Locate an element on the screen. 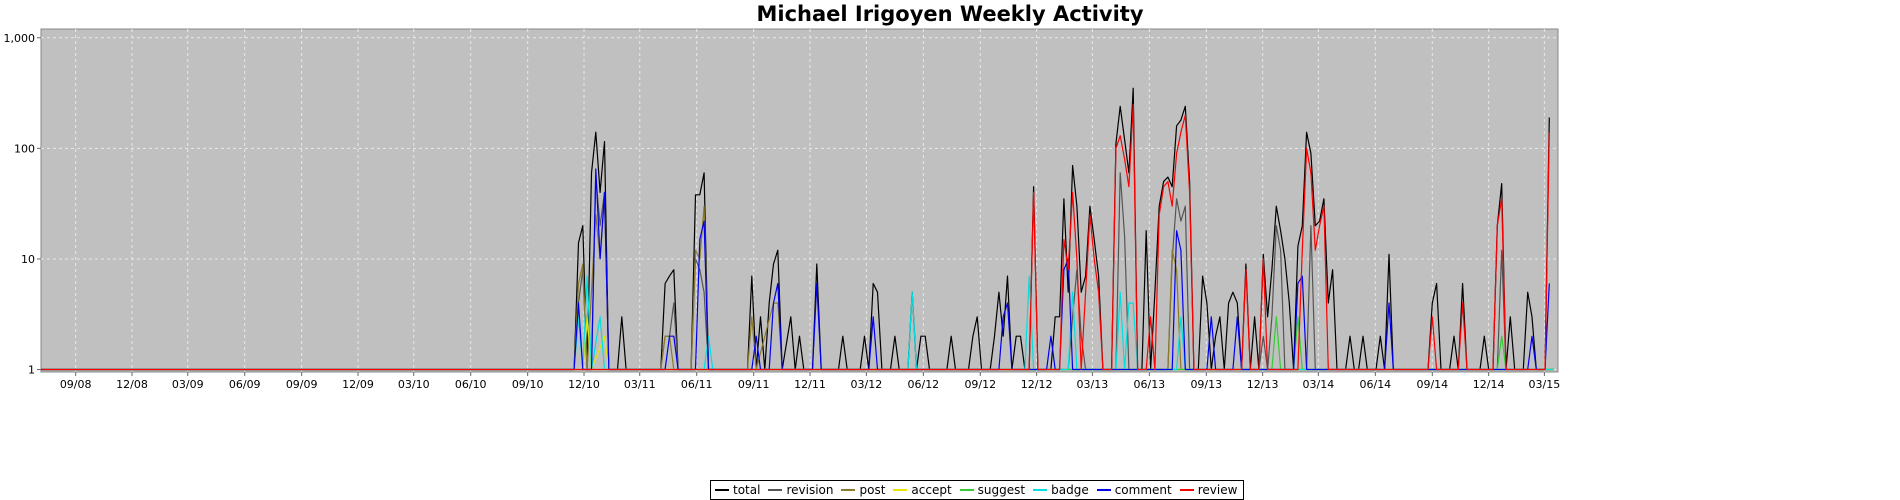 The image size is (1900, 500). x-tick-label: 12/10 is located at coordinates (584, 384).